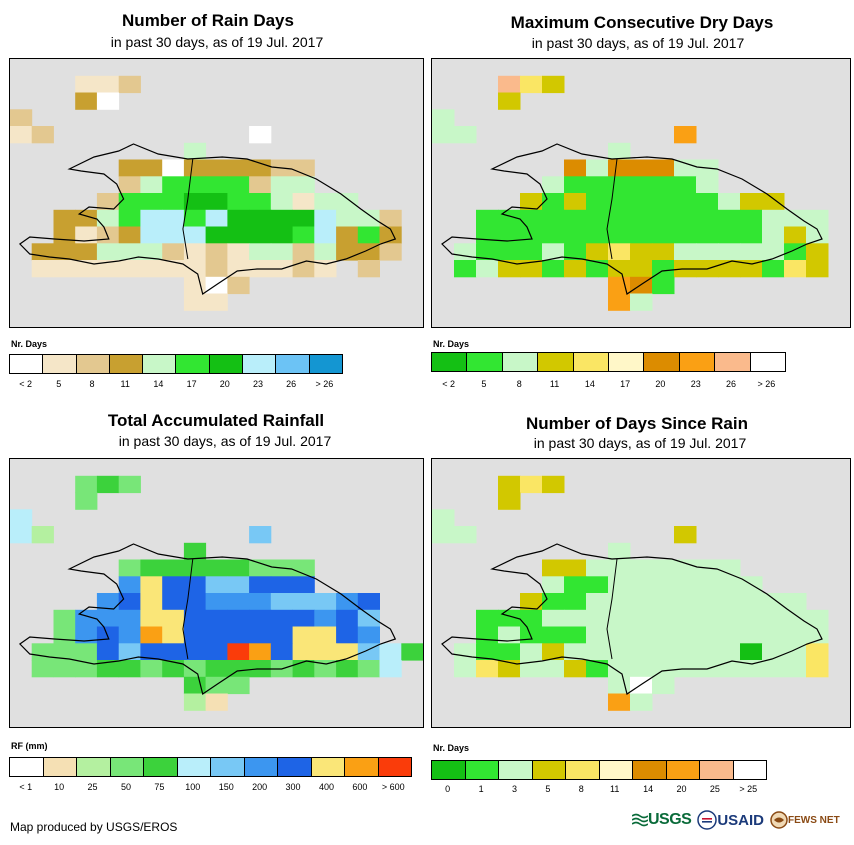 The width and height of the screenshot is (854, 845). I want to click on legend-label: > 600, so click(393, 787).